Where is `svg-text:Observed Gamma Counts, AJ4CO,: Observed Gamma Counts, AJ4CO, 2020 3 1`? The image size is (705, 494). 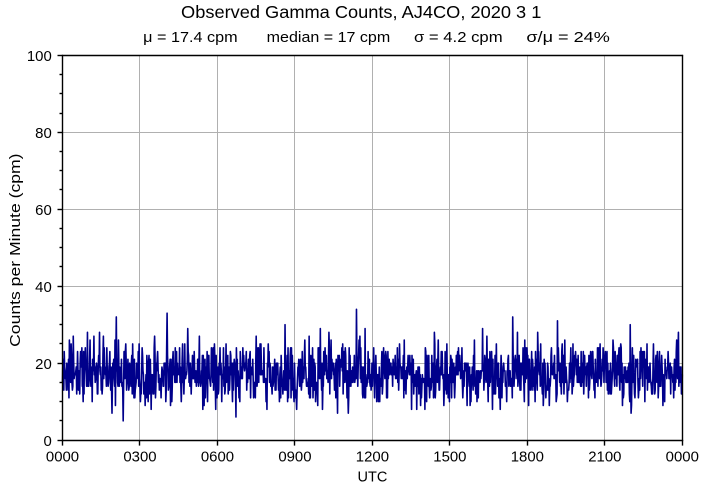 svg-text:Observed Gamma Counts, AJ4CO,: Observed Gamma Counts, AJ4CO, 2020 3 1 is located at coordinates (361, 12).